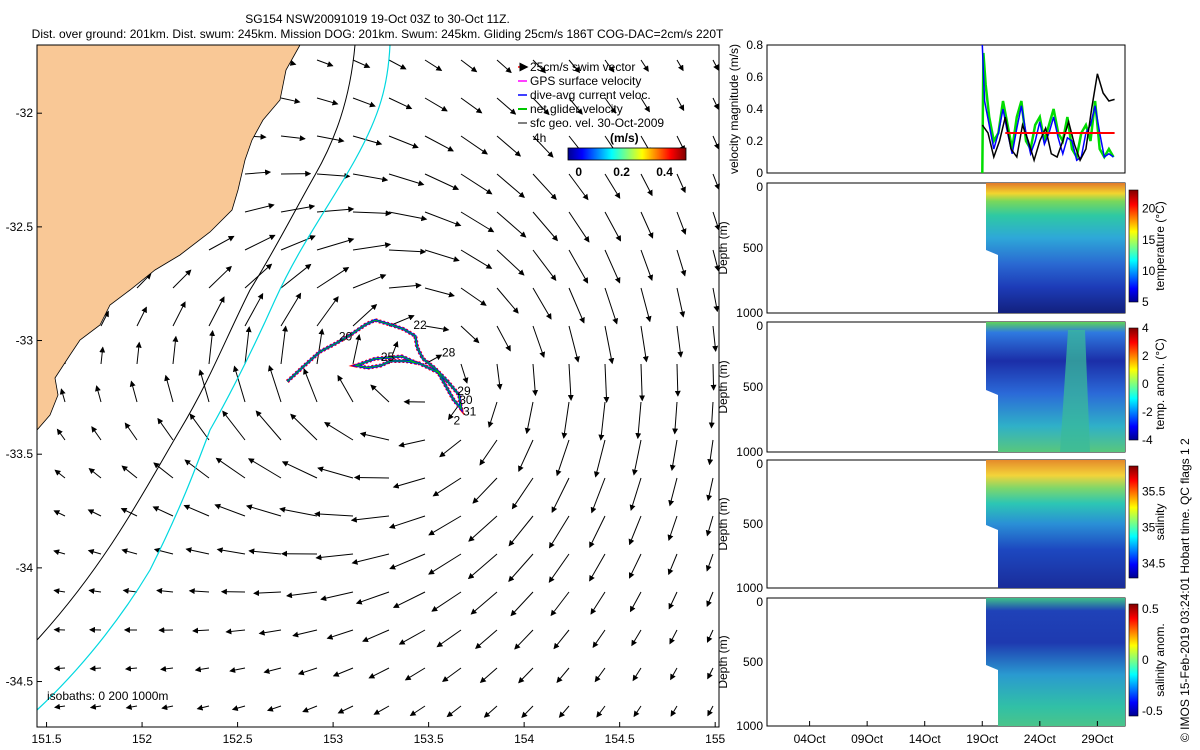 The height and width of the screenshot is (750, 1200). What do you see at coordinates (238, 739) in the screenshot?
I see `lon-tick-label: 152.5` at bounding box center [238, 739].